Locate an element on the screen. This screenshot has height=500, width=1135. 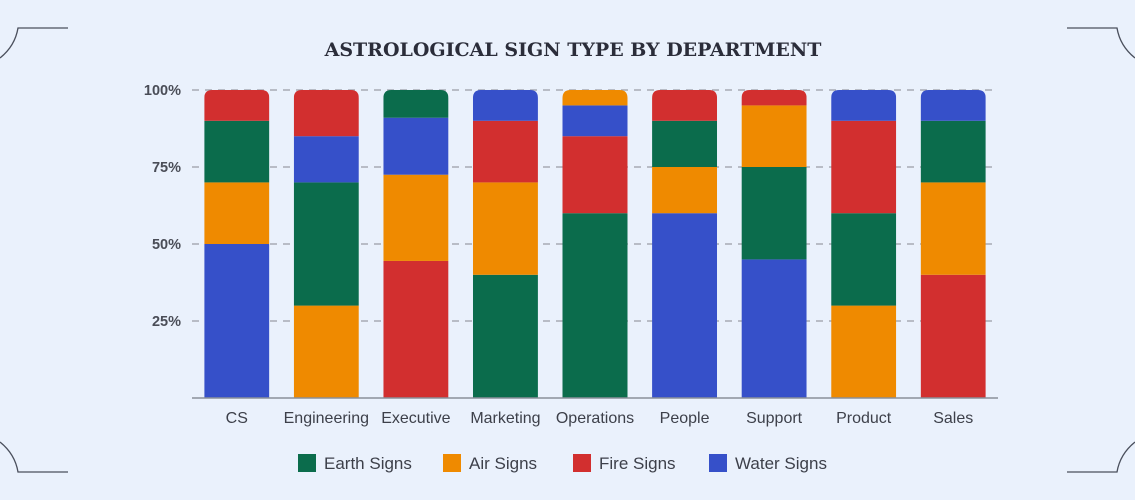
x-tick-label: Executive is located at coordinates (415, 418).